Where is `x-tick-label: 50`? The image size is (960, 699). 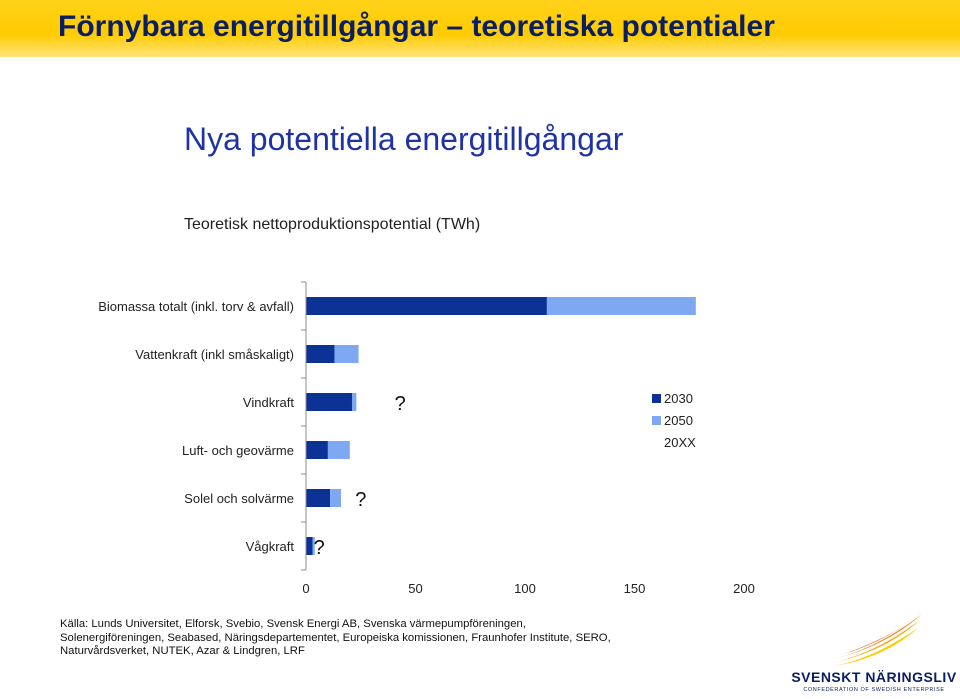 x-tick-label: 50 is located at coordinates (415, 588).